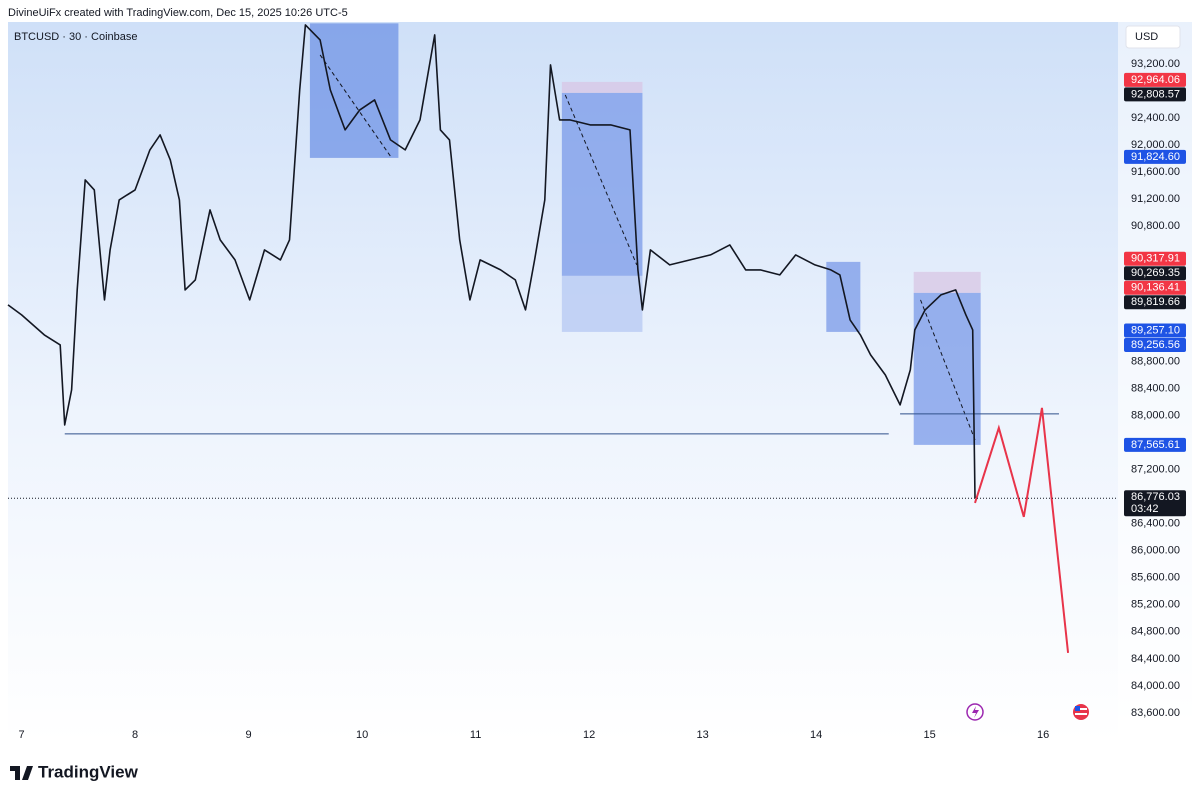 Image resolution: width=1200 pixels, height=797 pixels. I want to click on currency: USD, so click(1146, 37).